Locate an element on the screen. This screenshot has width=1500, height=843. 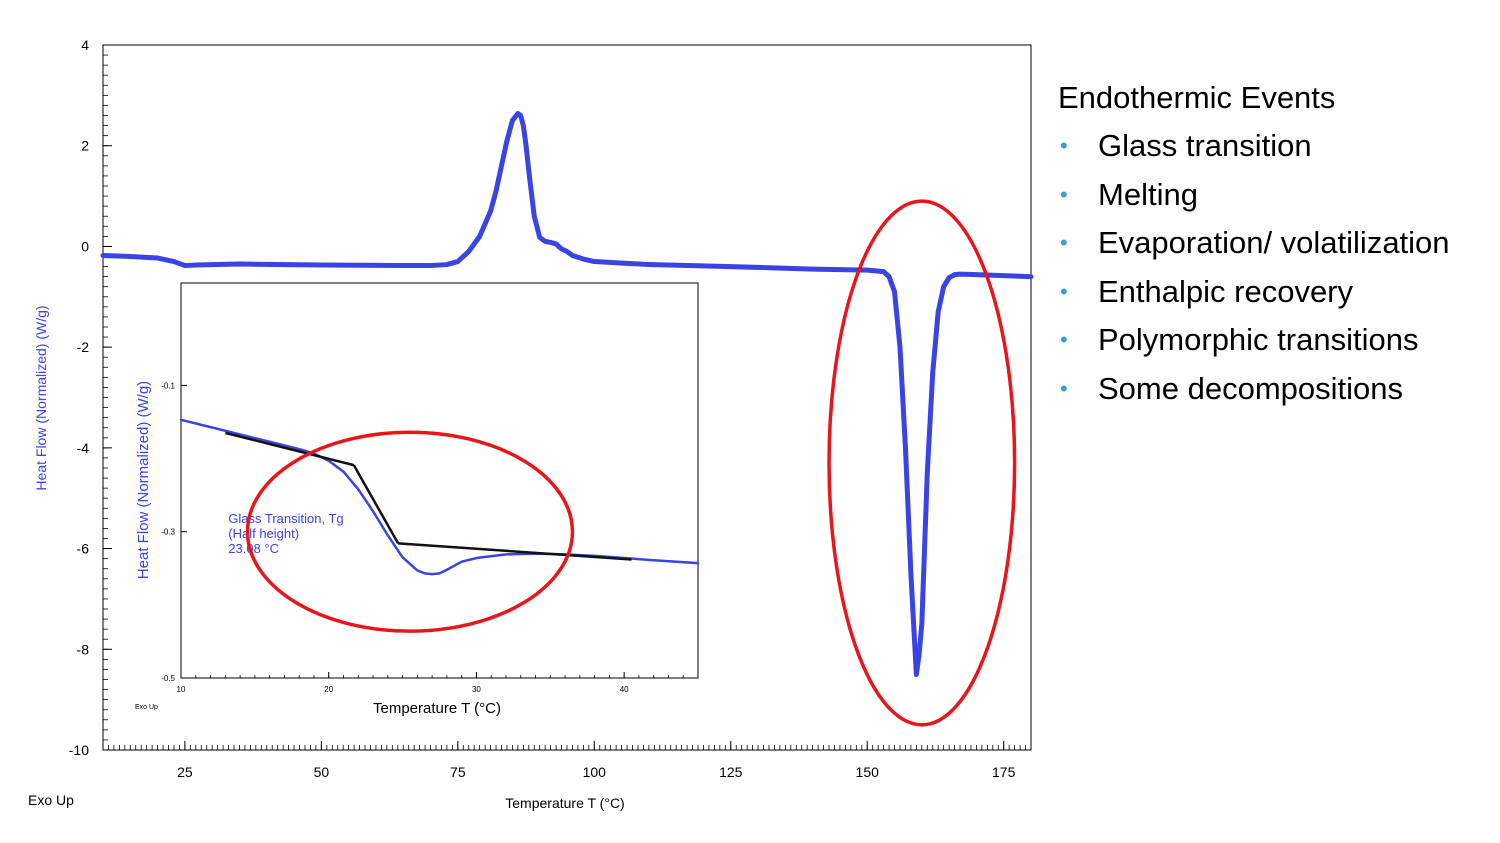
event-item: • Melting is located at coordinates (1278, 195).